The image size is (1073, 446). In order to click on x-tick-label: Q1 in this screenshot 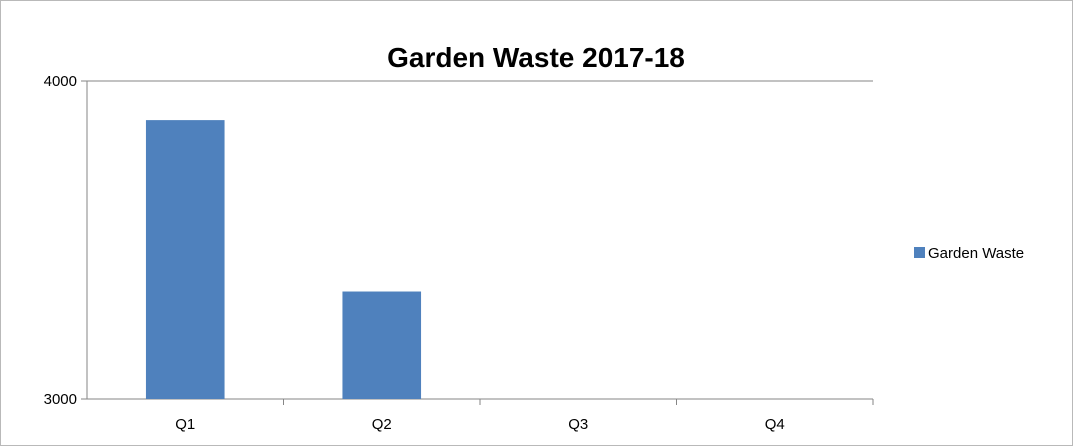, I will do `click(185, 424)`.